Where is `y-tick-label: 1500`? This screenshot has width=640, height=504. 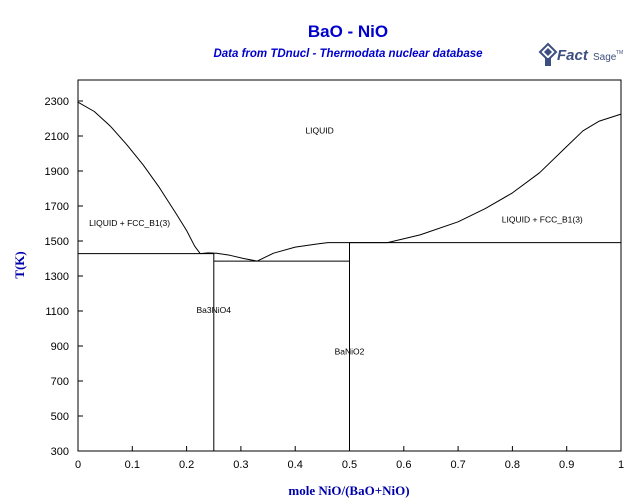
y-tick-label: 1500 is located at coordinates (57, 242).